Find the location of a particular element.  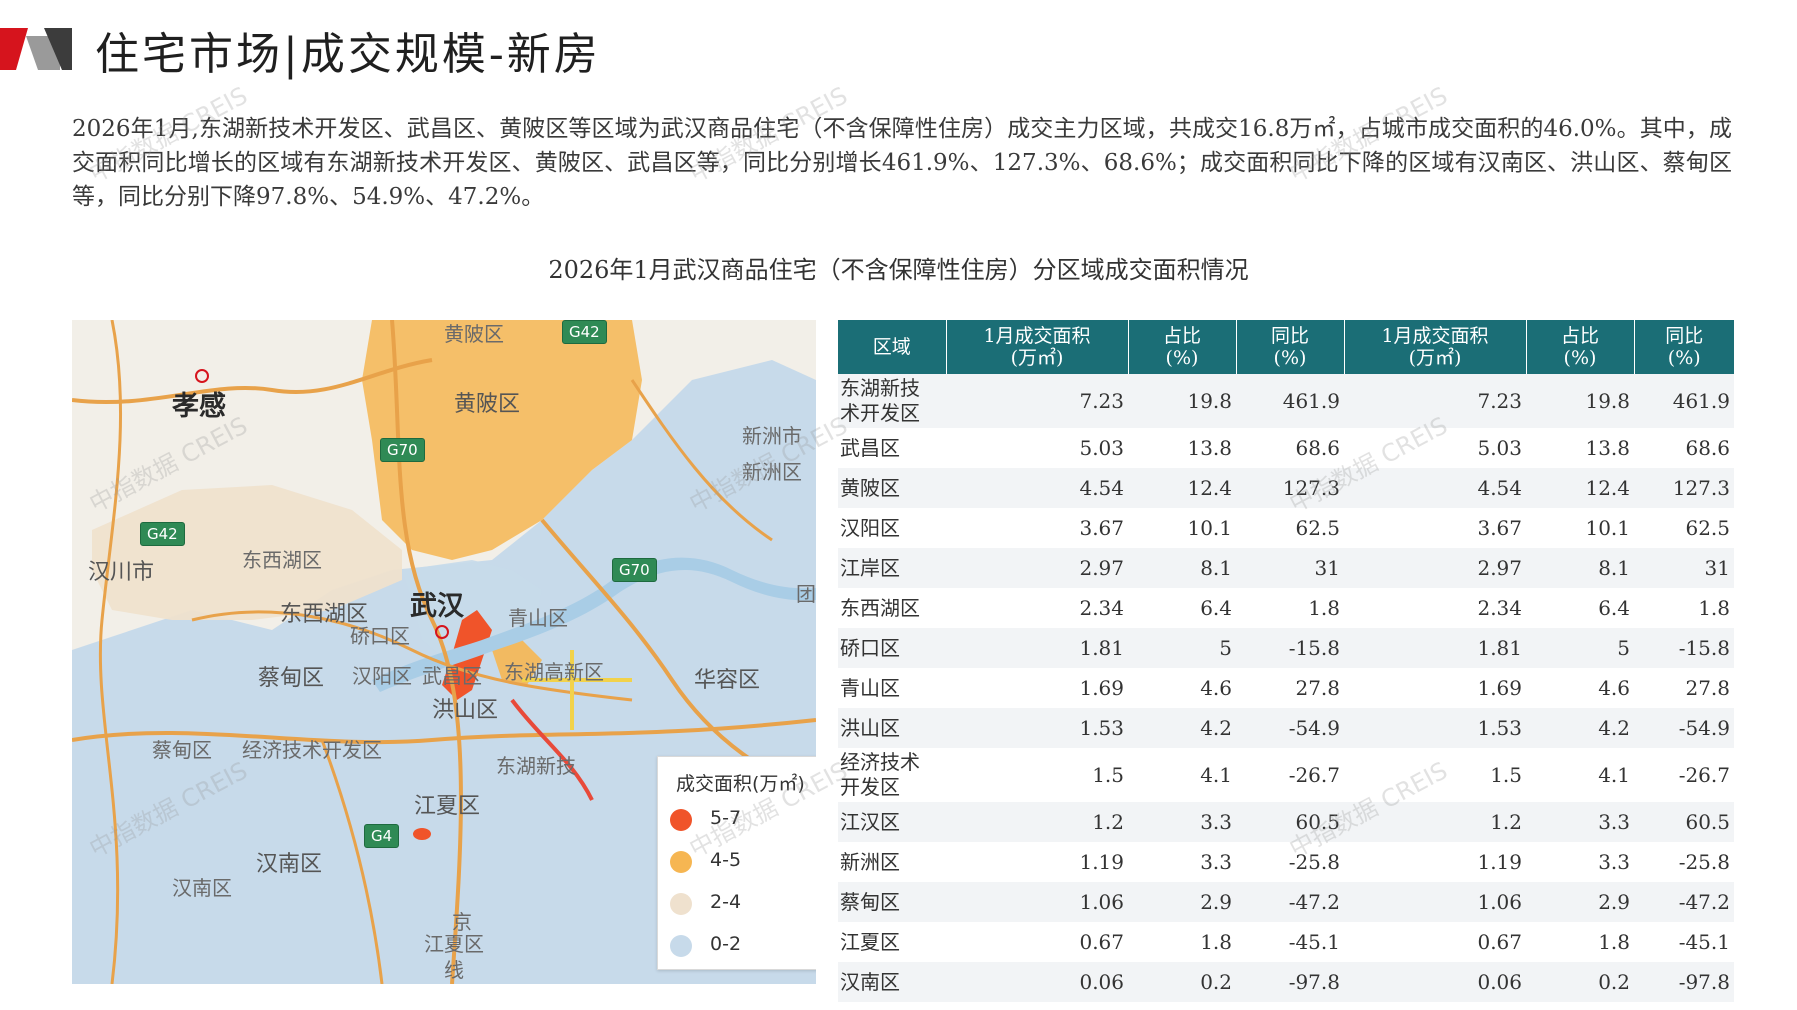

cell-yoy-2: -97.8 is located at coordinates (1684, 982).